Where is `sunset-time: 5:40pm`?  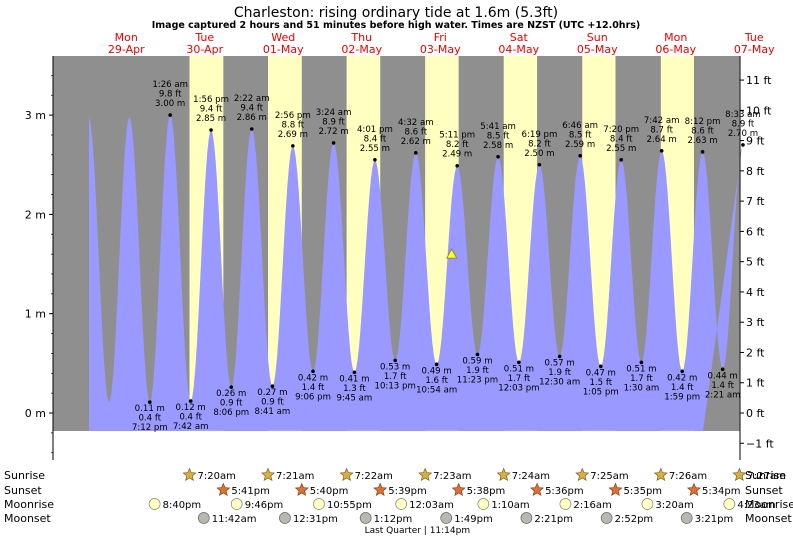 sunset-time: 5:40pm is located at coordinates (329, 491).